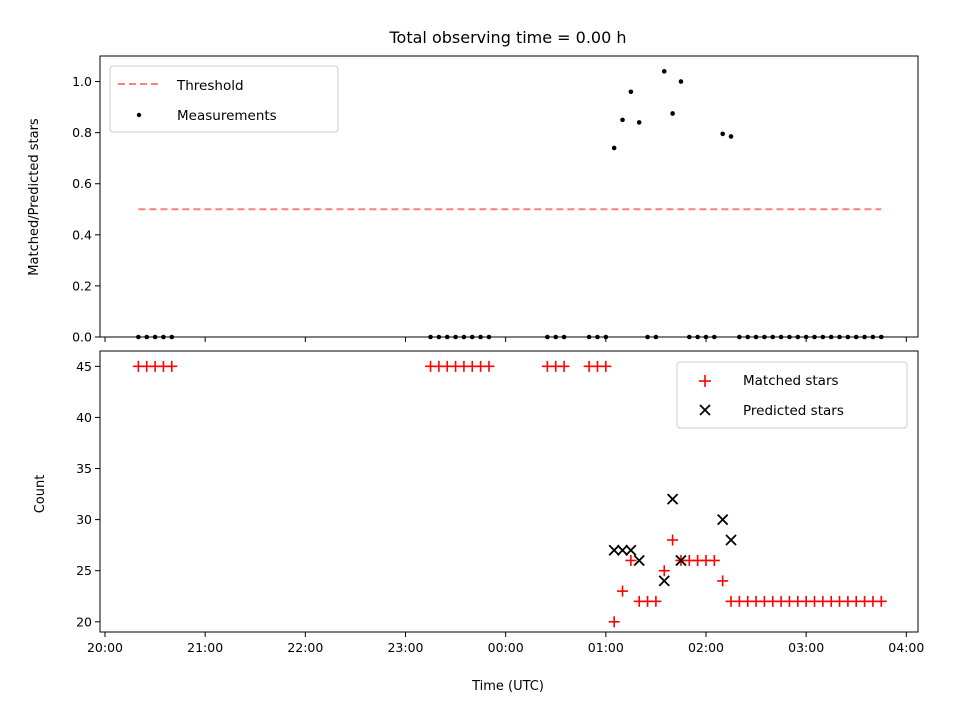 The width and height of the screenshot is (960, 720). I want to click on x-tick-label: 03:00, so click(806, 647).